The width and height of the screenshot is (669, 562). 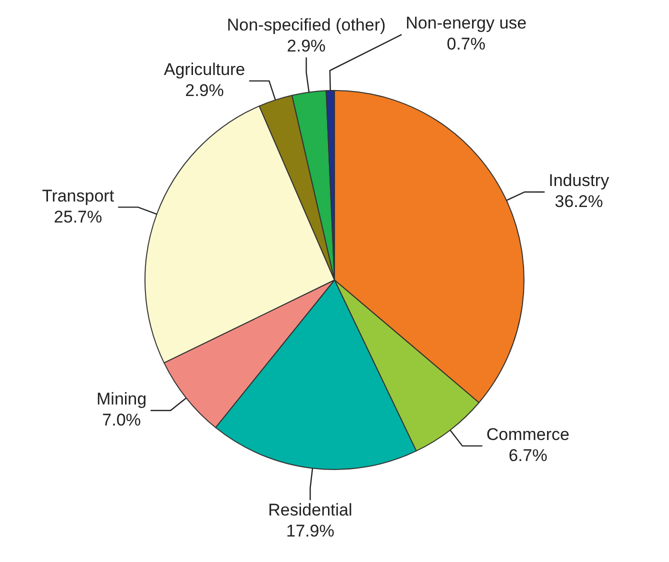 What do you see at coordinates (578, 202) in the screenshot?
I see `data-label: 36.2%` at bounding box center [578, 202].